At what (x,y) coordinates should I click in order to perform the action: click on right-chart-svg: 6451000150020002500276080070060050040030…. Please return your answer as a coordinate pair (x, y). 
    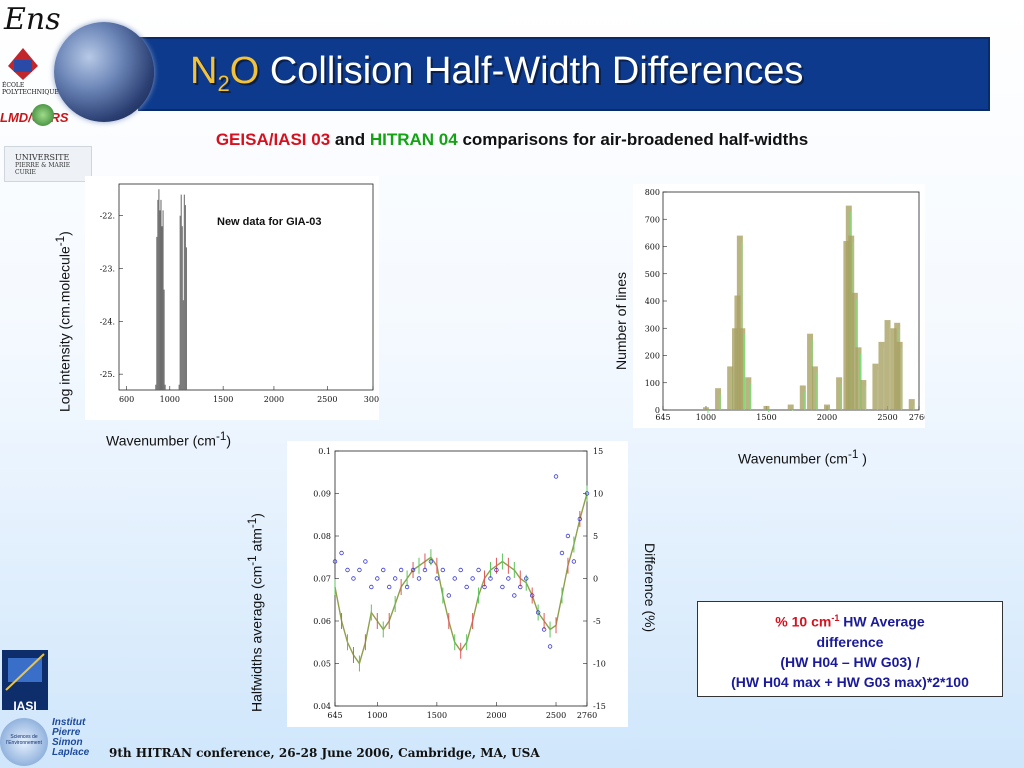
    Looking at the image, I should click on (787, 305).